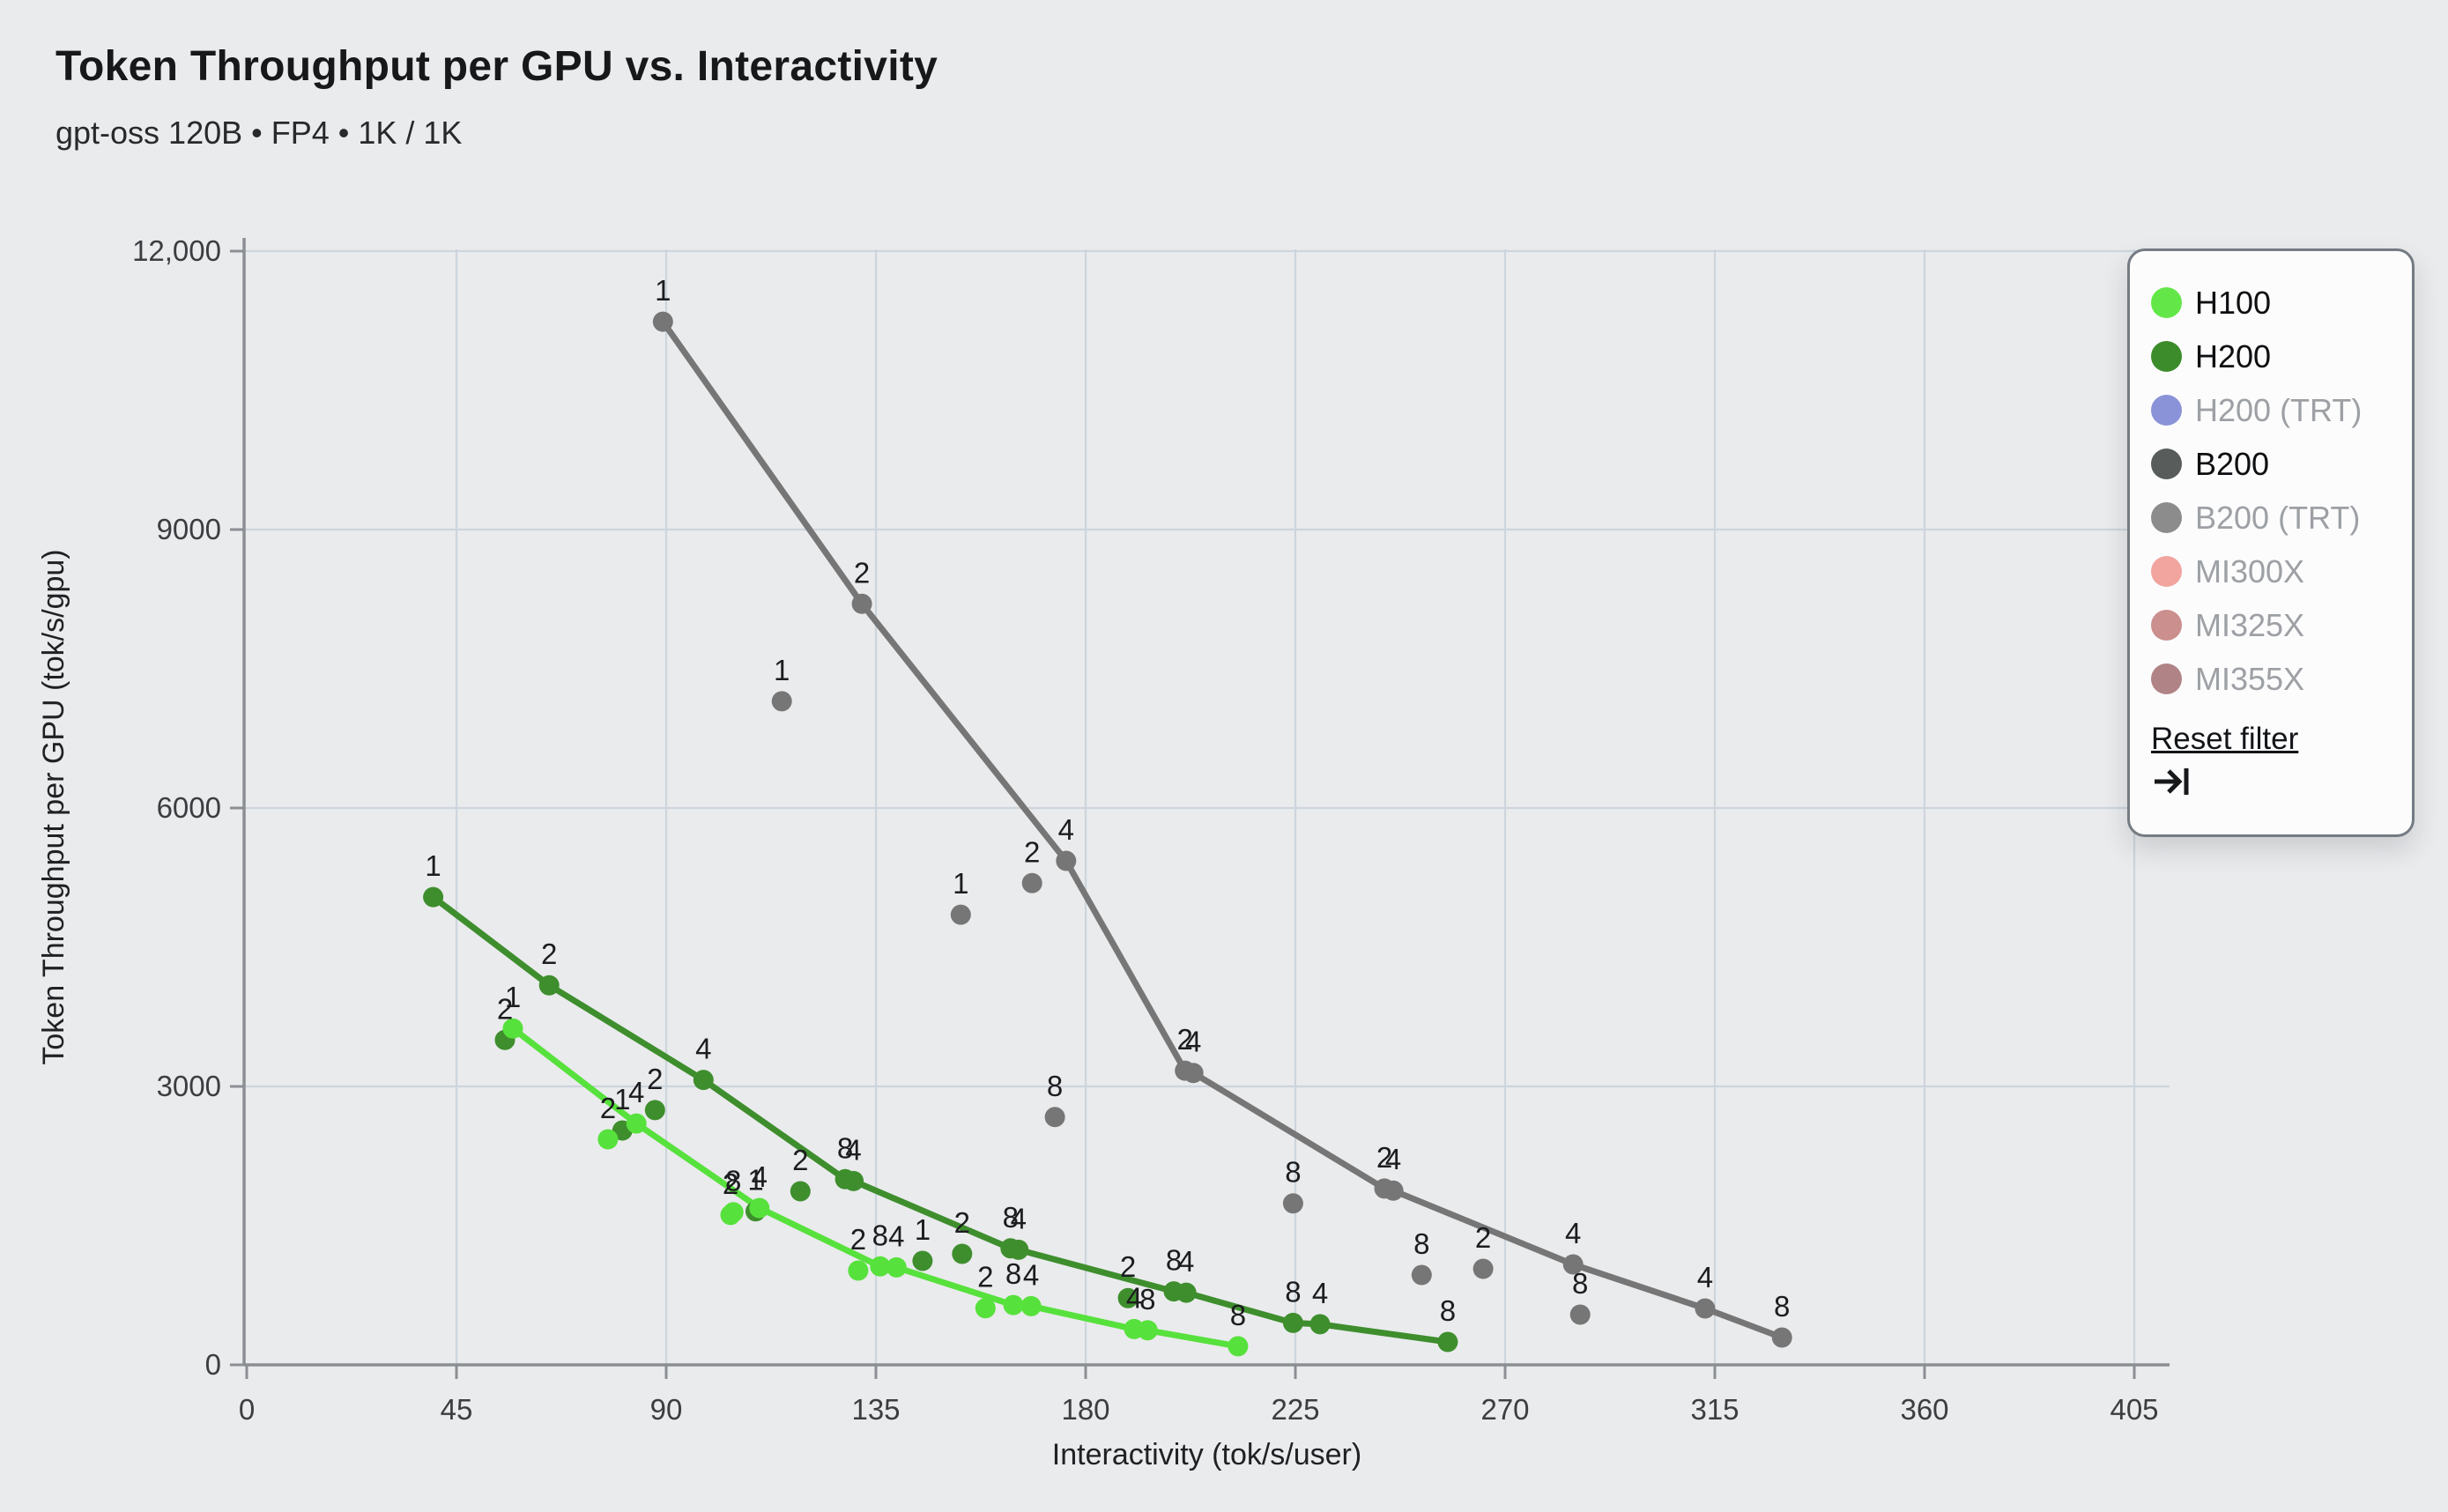  I want to click on legend-item-label: MI355X, so click(2250, 678).